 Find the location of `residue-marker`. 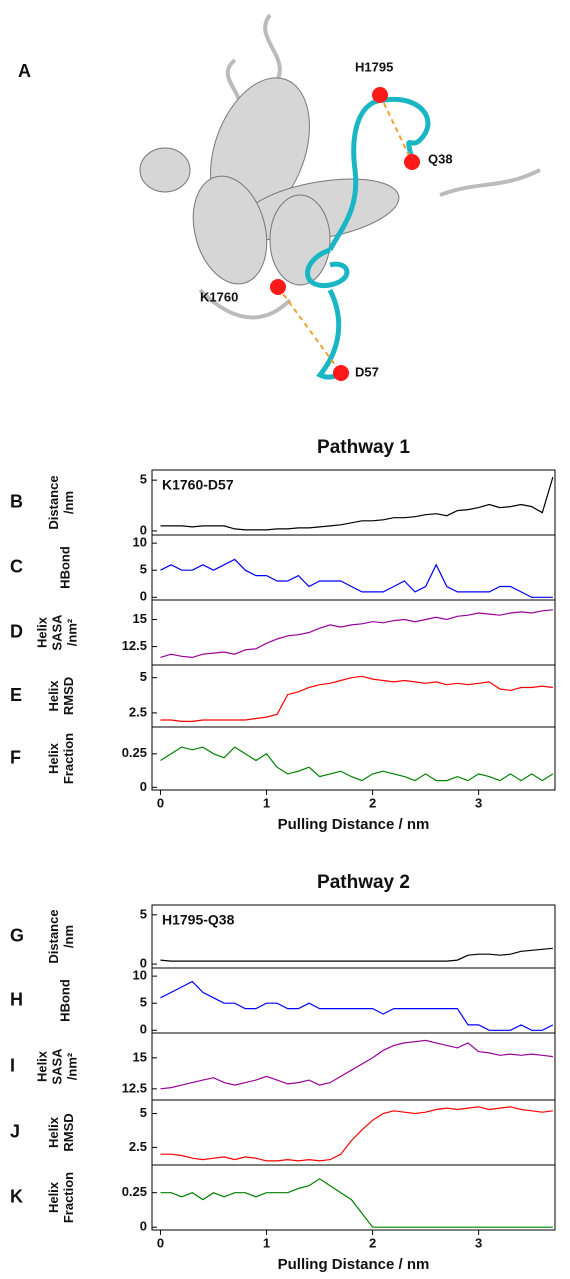

residue-marker is located at coordinates (345, 234).